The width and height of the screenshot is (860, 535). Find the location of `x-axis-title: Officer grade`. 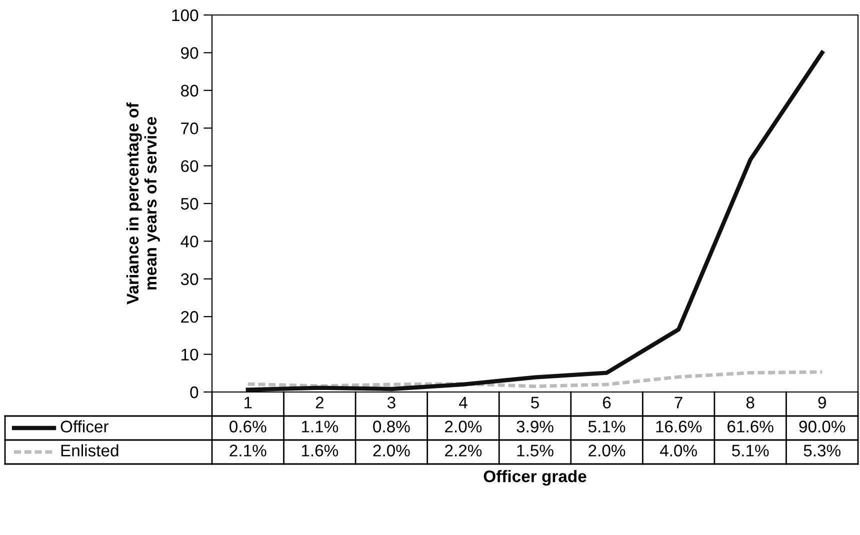

x-axis-title: Officer grade is located at coordinates (535, 478).